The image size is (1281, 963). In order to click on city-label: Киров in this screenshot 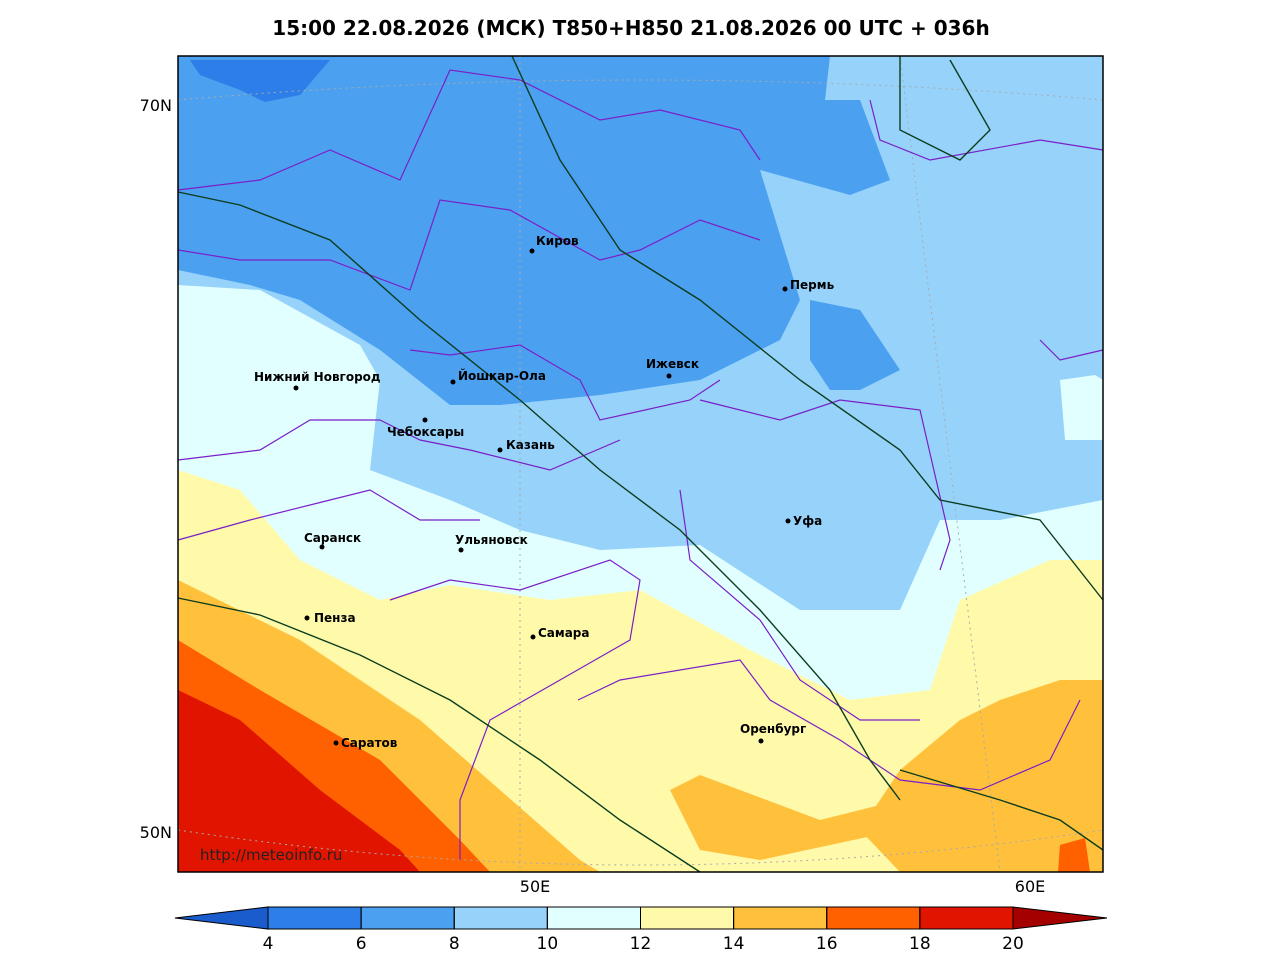, I will do `click(557, 241)`.